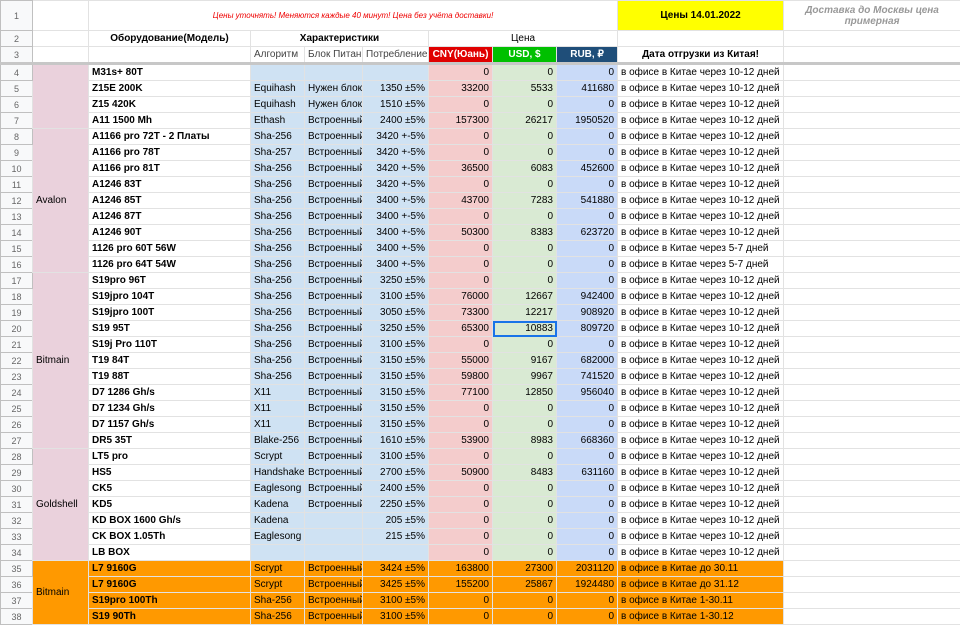 This screenshot has height=629, width=960. What do you see at coordinates (169, 552) in the screenshot?
I see `model: LB BOX` at bounding box center [169, 552].